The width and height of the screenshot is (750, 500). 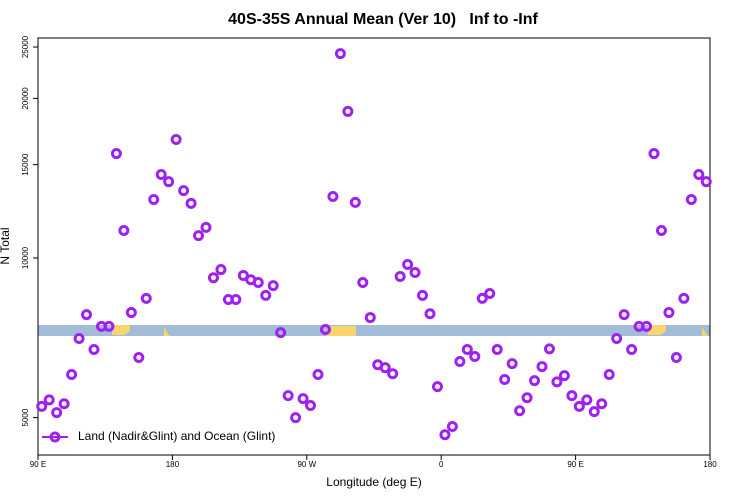 I want to click on y-tick-label: 10000, so click(x=25, y=257).